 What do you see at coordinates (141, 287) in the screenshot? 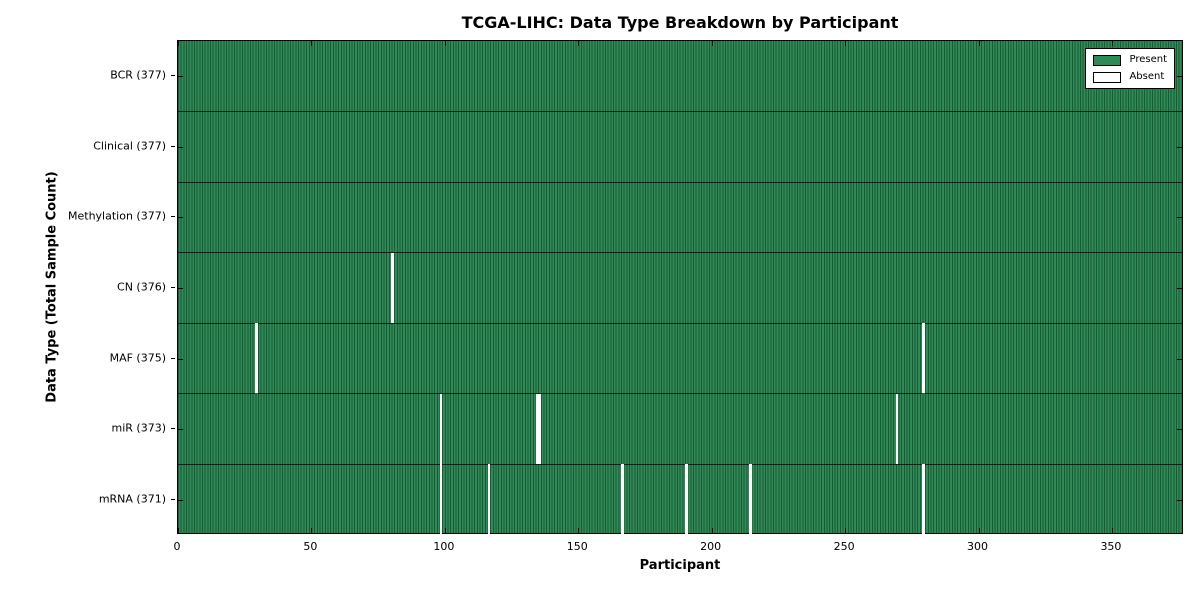
I see `y-tick-label-CN: CN (376)` at bounding box center [141, 287].